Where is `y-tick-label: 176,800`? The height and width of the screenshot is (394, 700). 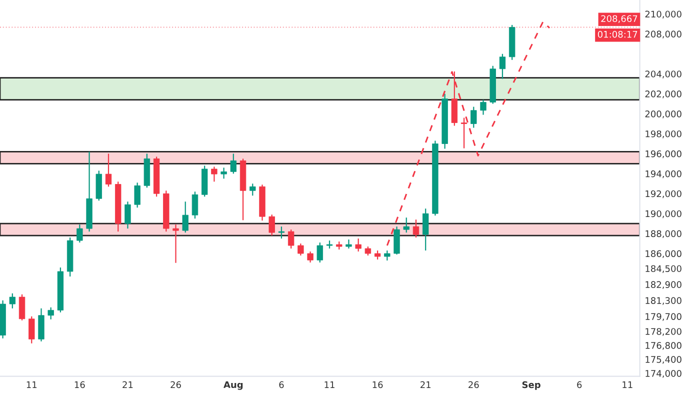 y-tick-label: 176,800 is located at coordinates (664, 346).